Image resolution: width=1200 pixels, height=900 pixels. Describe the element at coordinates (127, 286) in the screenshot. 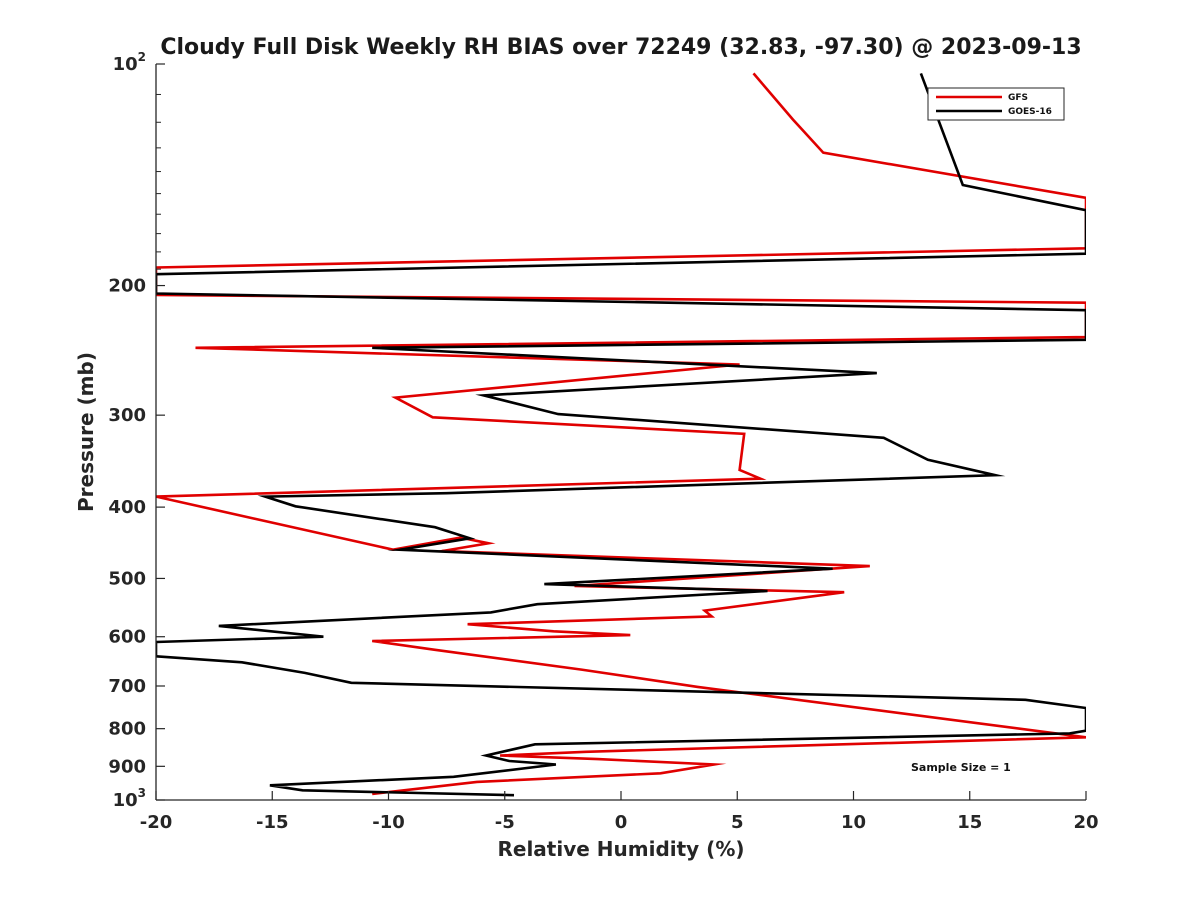

I see `y-tick-label: 200` at that location.